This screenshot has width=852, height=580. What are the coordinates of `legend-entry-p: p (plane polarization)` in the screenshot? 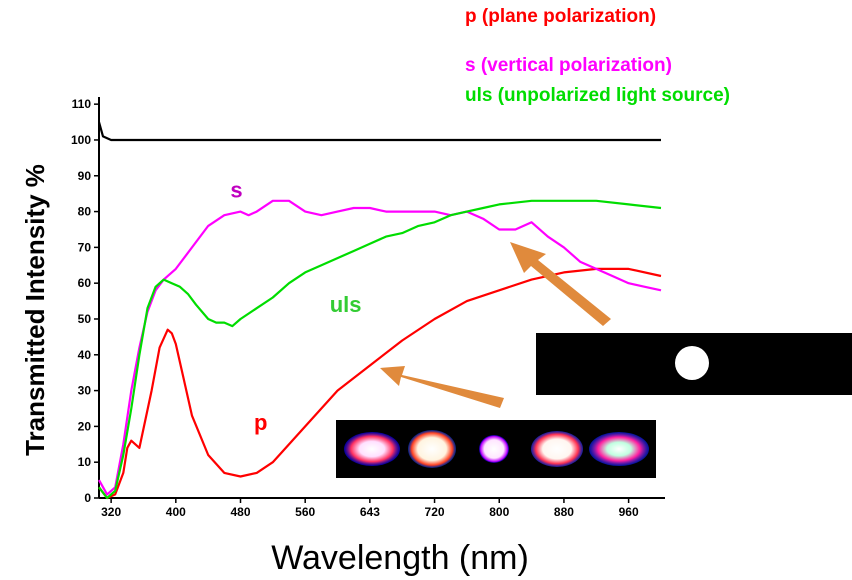 It's located at (560, 16).